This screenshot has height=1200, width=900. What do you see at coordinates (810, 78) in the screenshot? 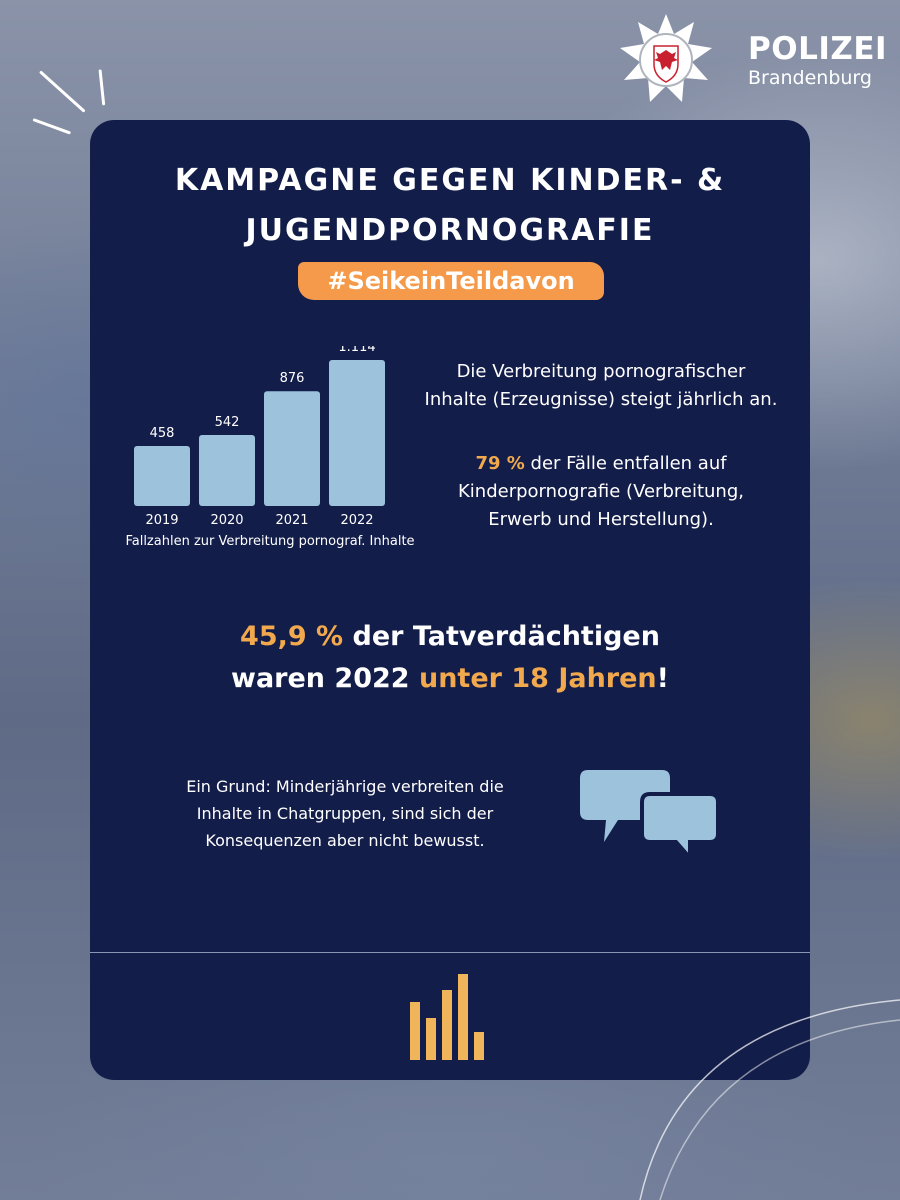
I see `brand-subtitle: Brandenburg` at bounding box center [810, 78].